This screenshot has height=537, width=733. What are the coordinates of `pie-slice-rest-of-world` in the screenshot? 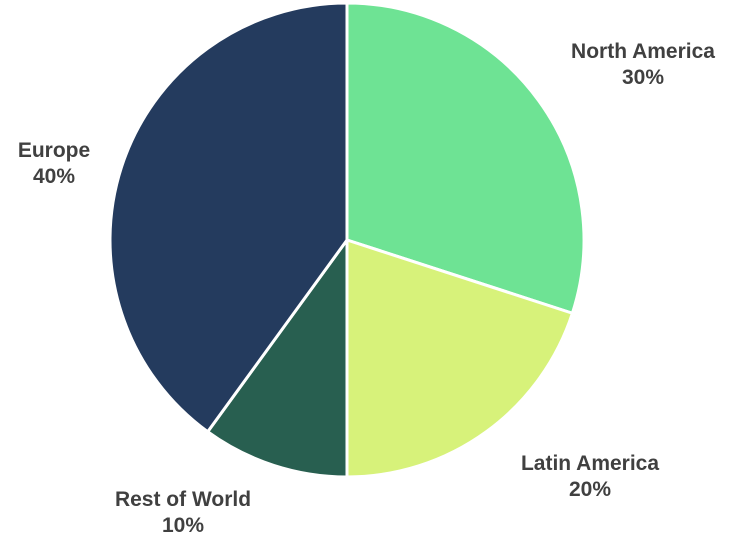 It's located at (277, 358).